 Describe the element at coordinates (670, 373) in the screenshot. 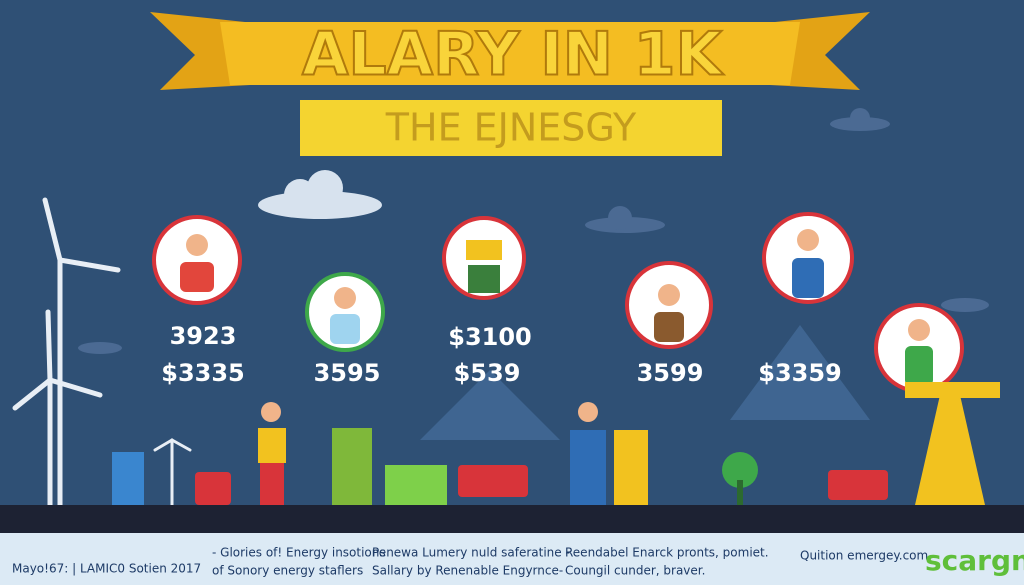

I see `salary-figure: 3599` at that location.